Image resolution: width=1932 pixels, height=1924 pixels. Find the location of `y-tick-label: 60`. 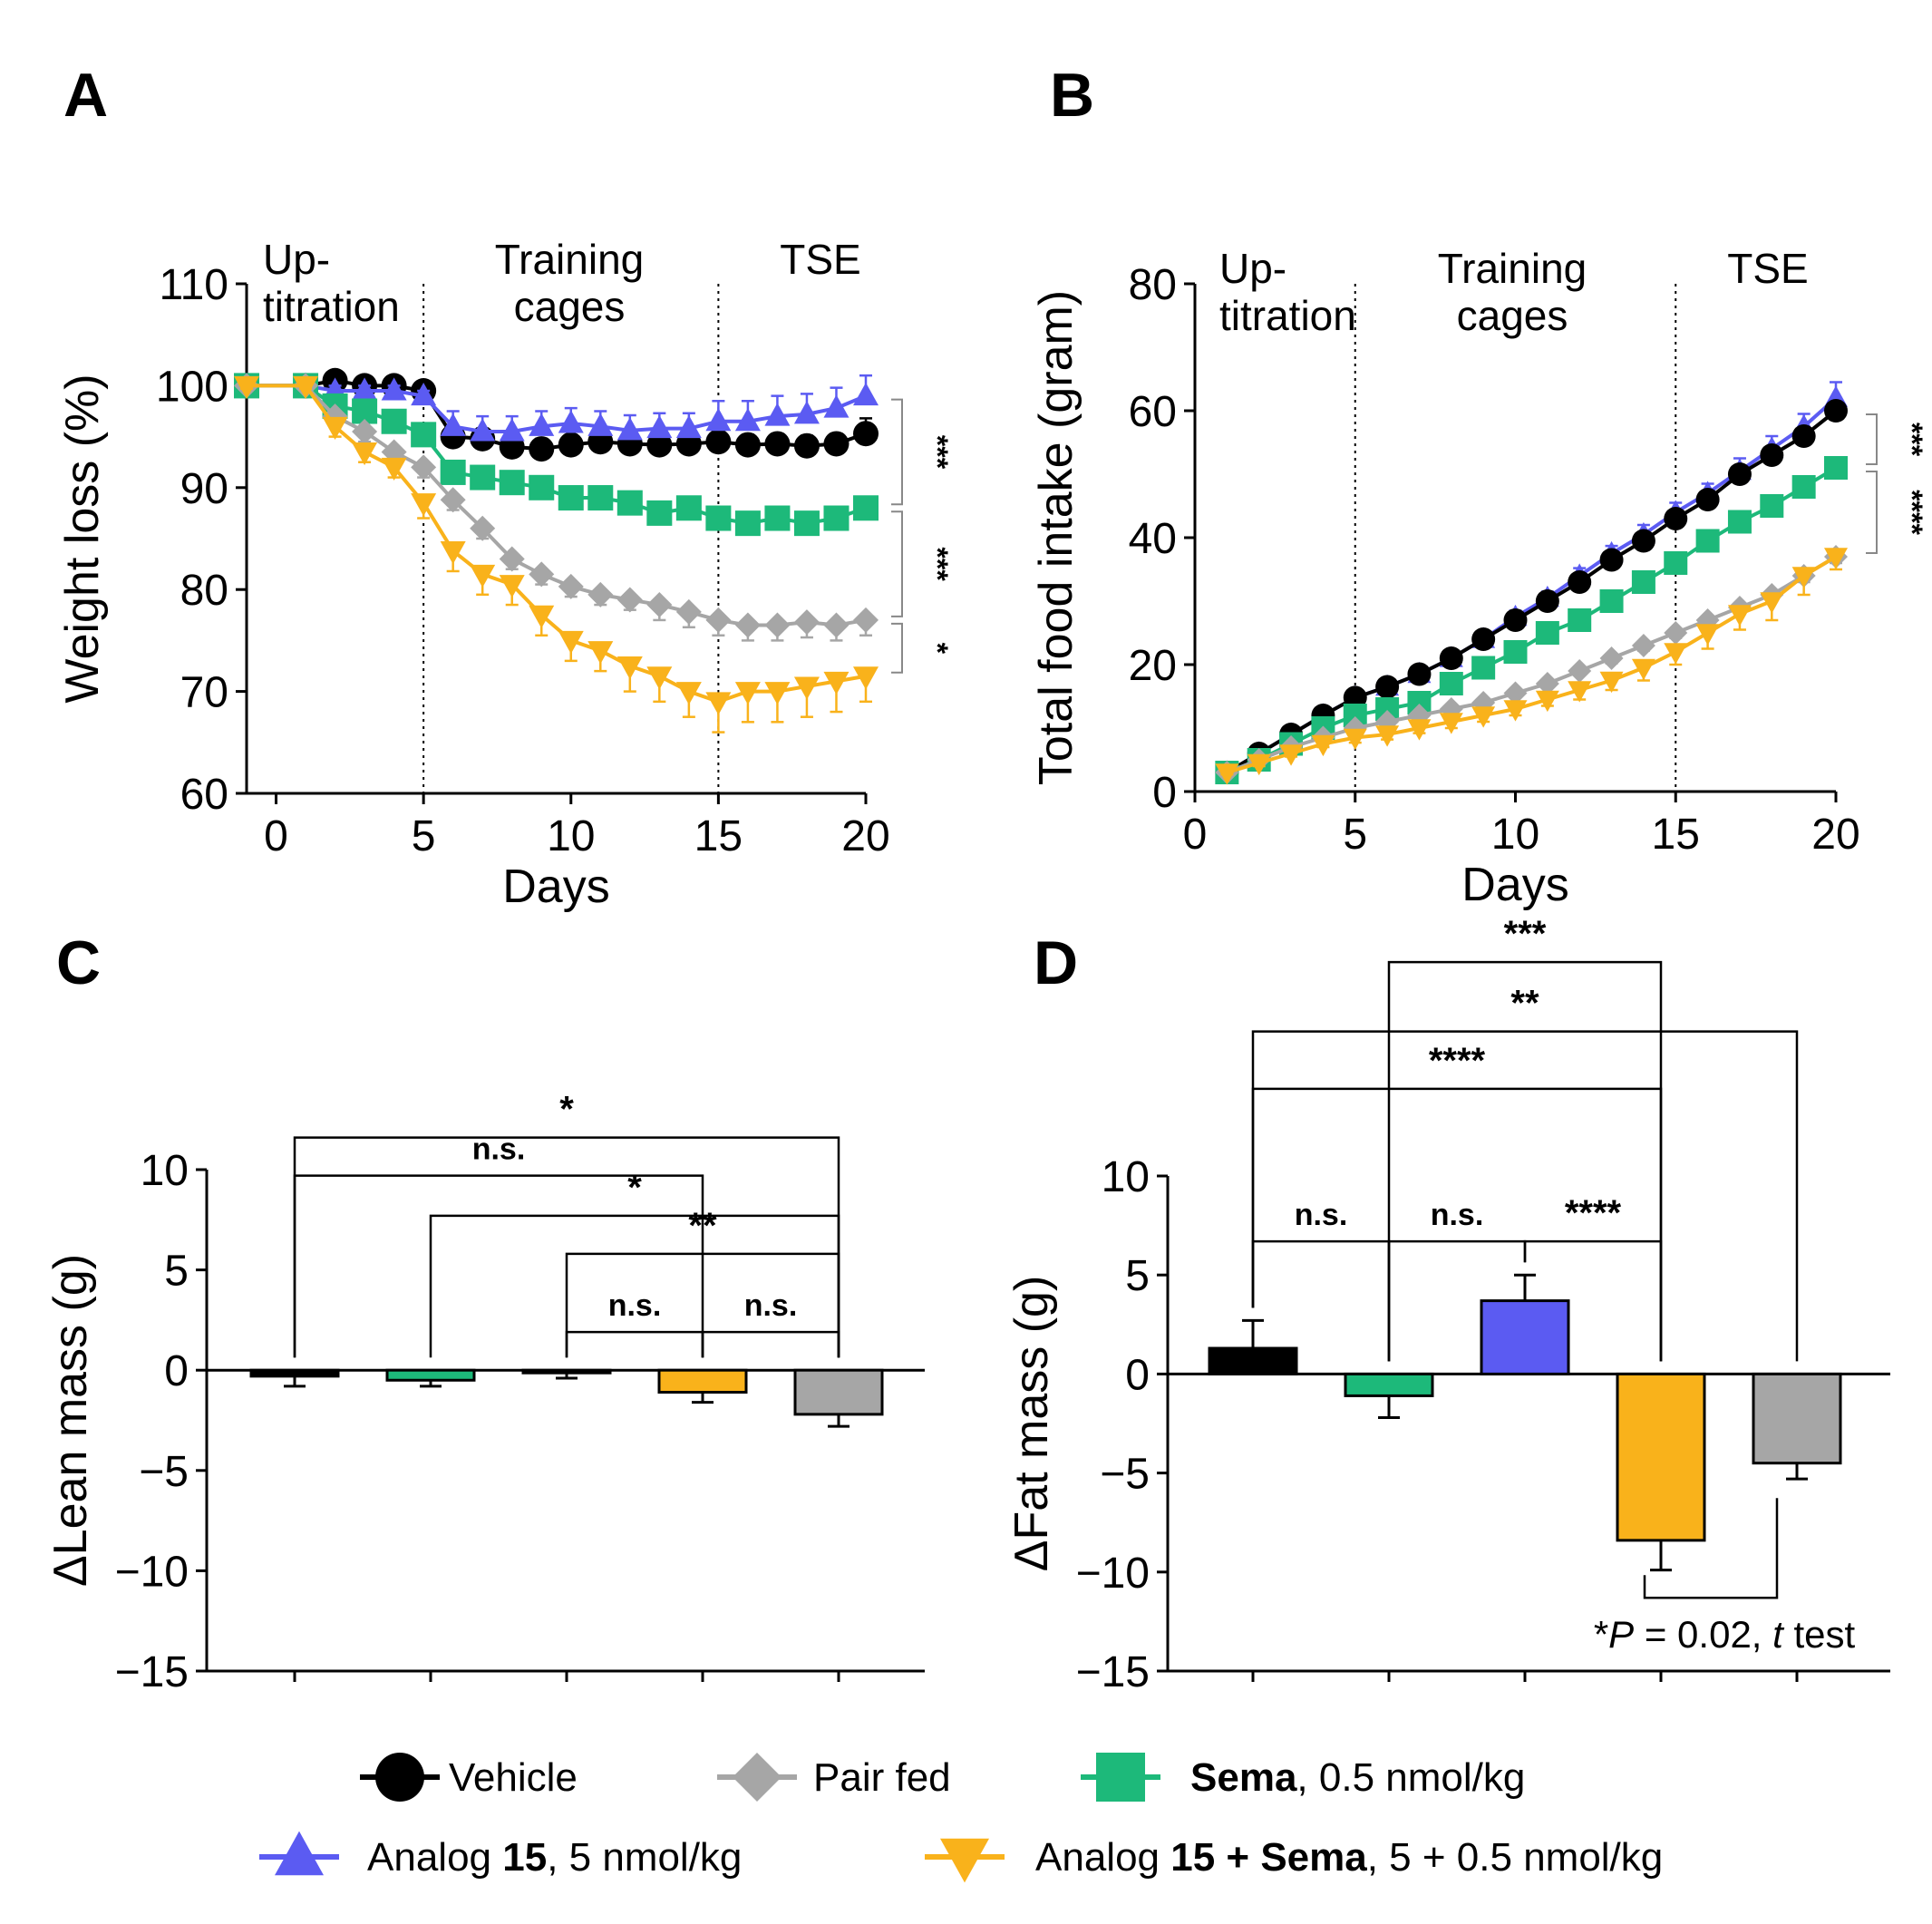

y-tick-label: 60 is located at coordinates (204, 795).